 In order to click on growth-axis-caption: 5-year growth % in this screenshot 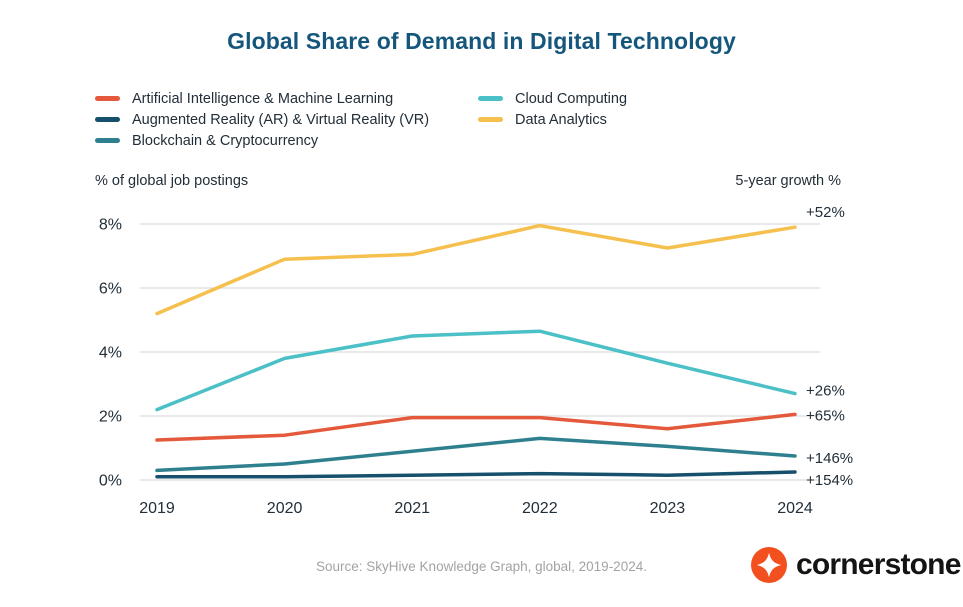, I will do `click(788, 181)`.